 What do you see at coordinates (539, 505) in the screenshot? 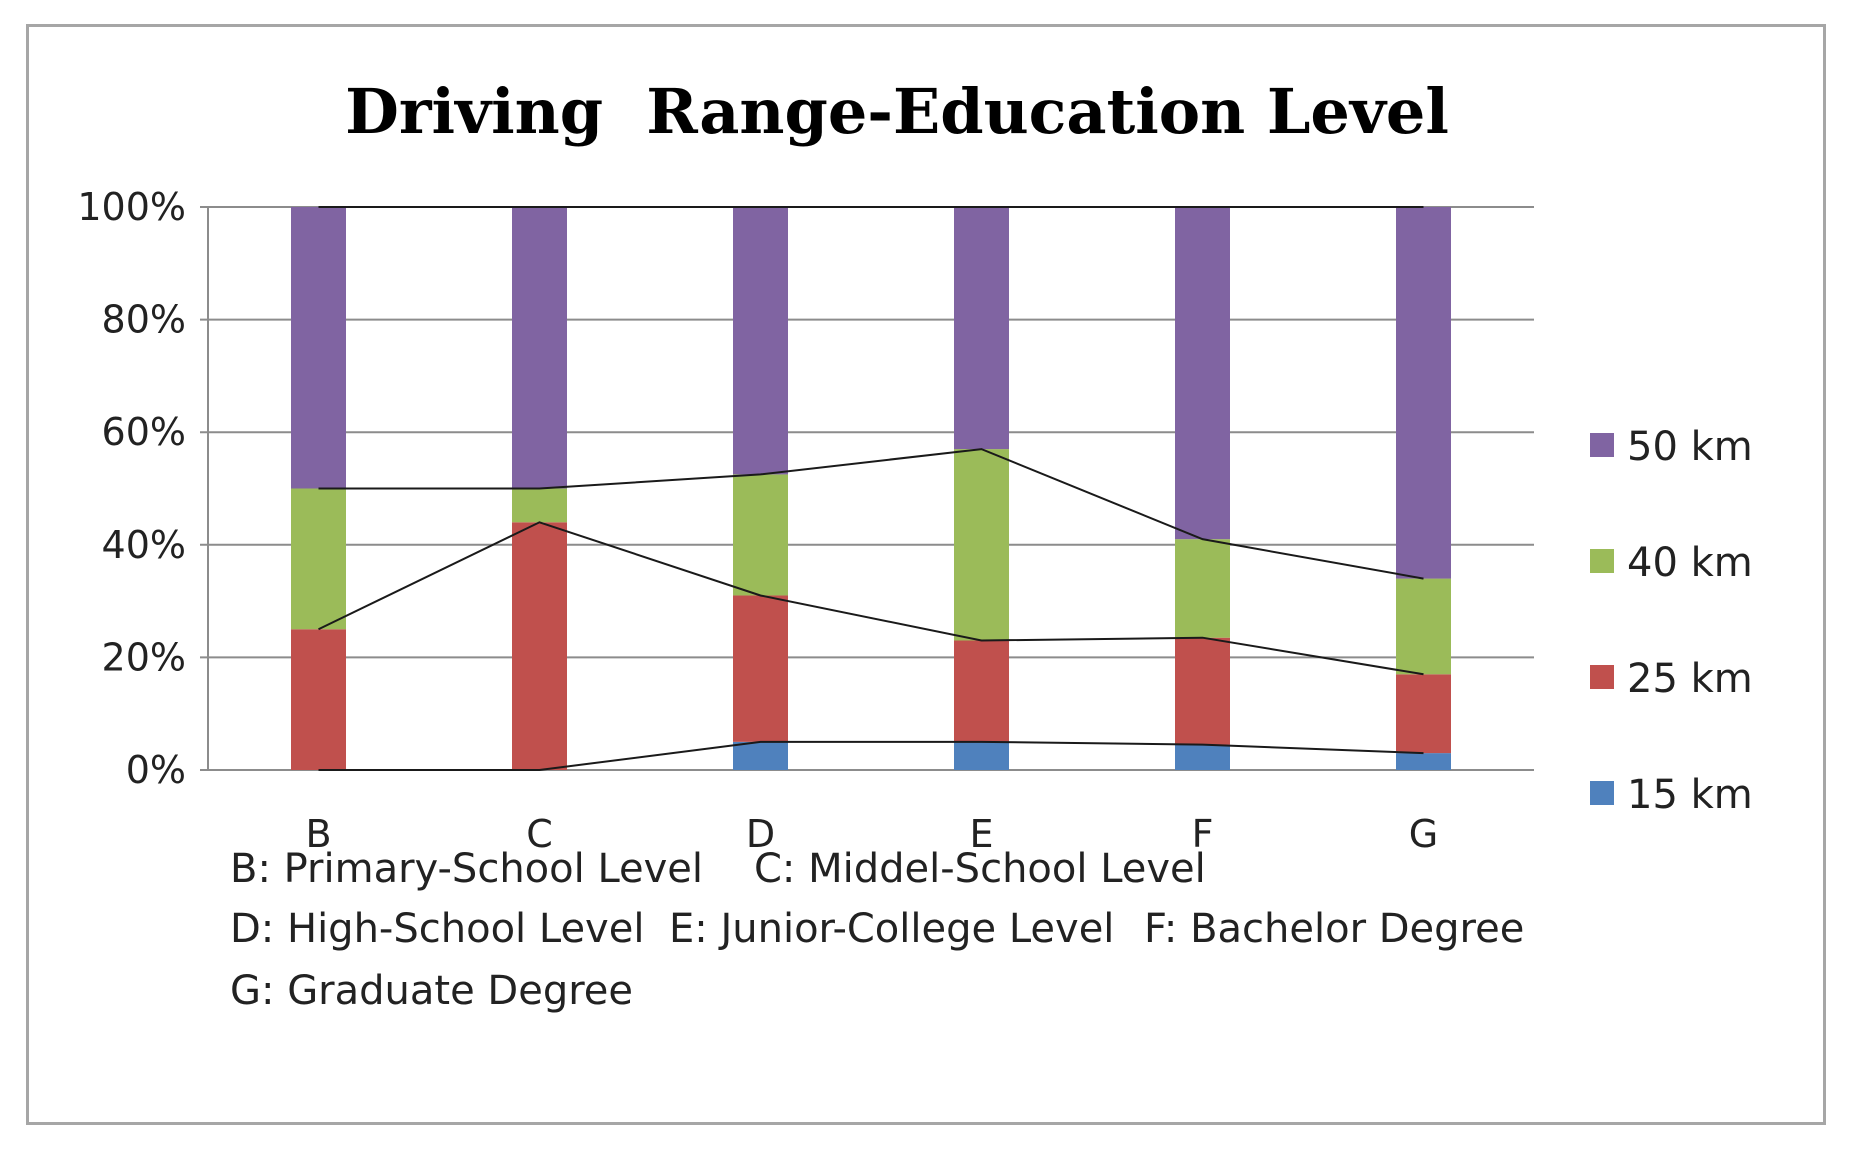
I see `bar-40-km-C` at bounding box center [539, 505].